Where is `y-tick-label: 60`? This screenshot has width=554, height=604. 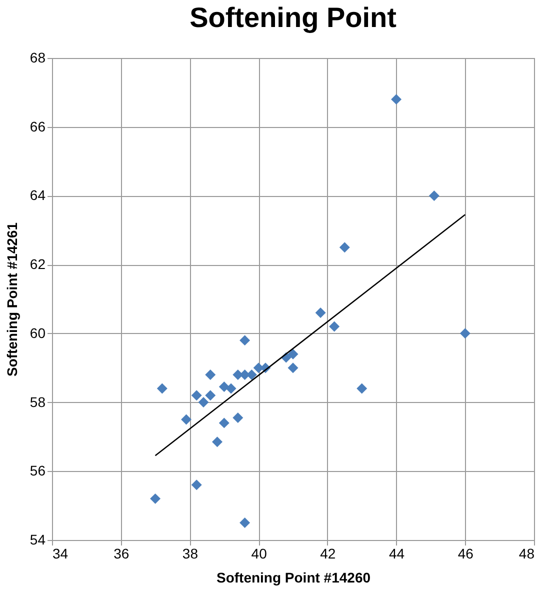 y-tick-label: 60 is located at coordinates (38, 332).